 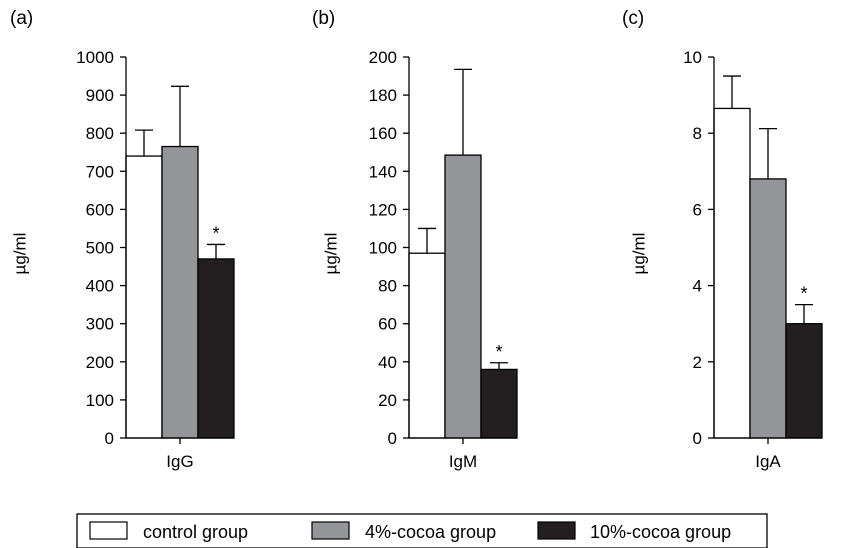 I want to click on legend-swatch-control, so click(x=108, y=530).